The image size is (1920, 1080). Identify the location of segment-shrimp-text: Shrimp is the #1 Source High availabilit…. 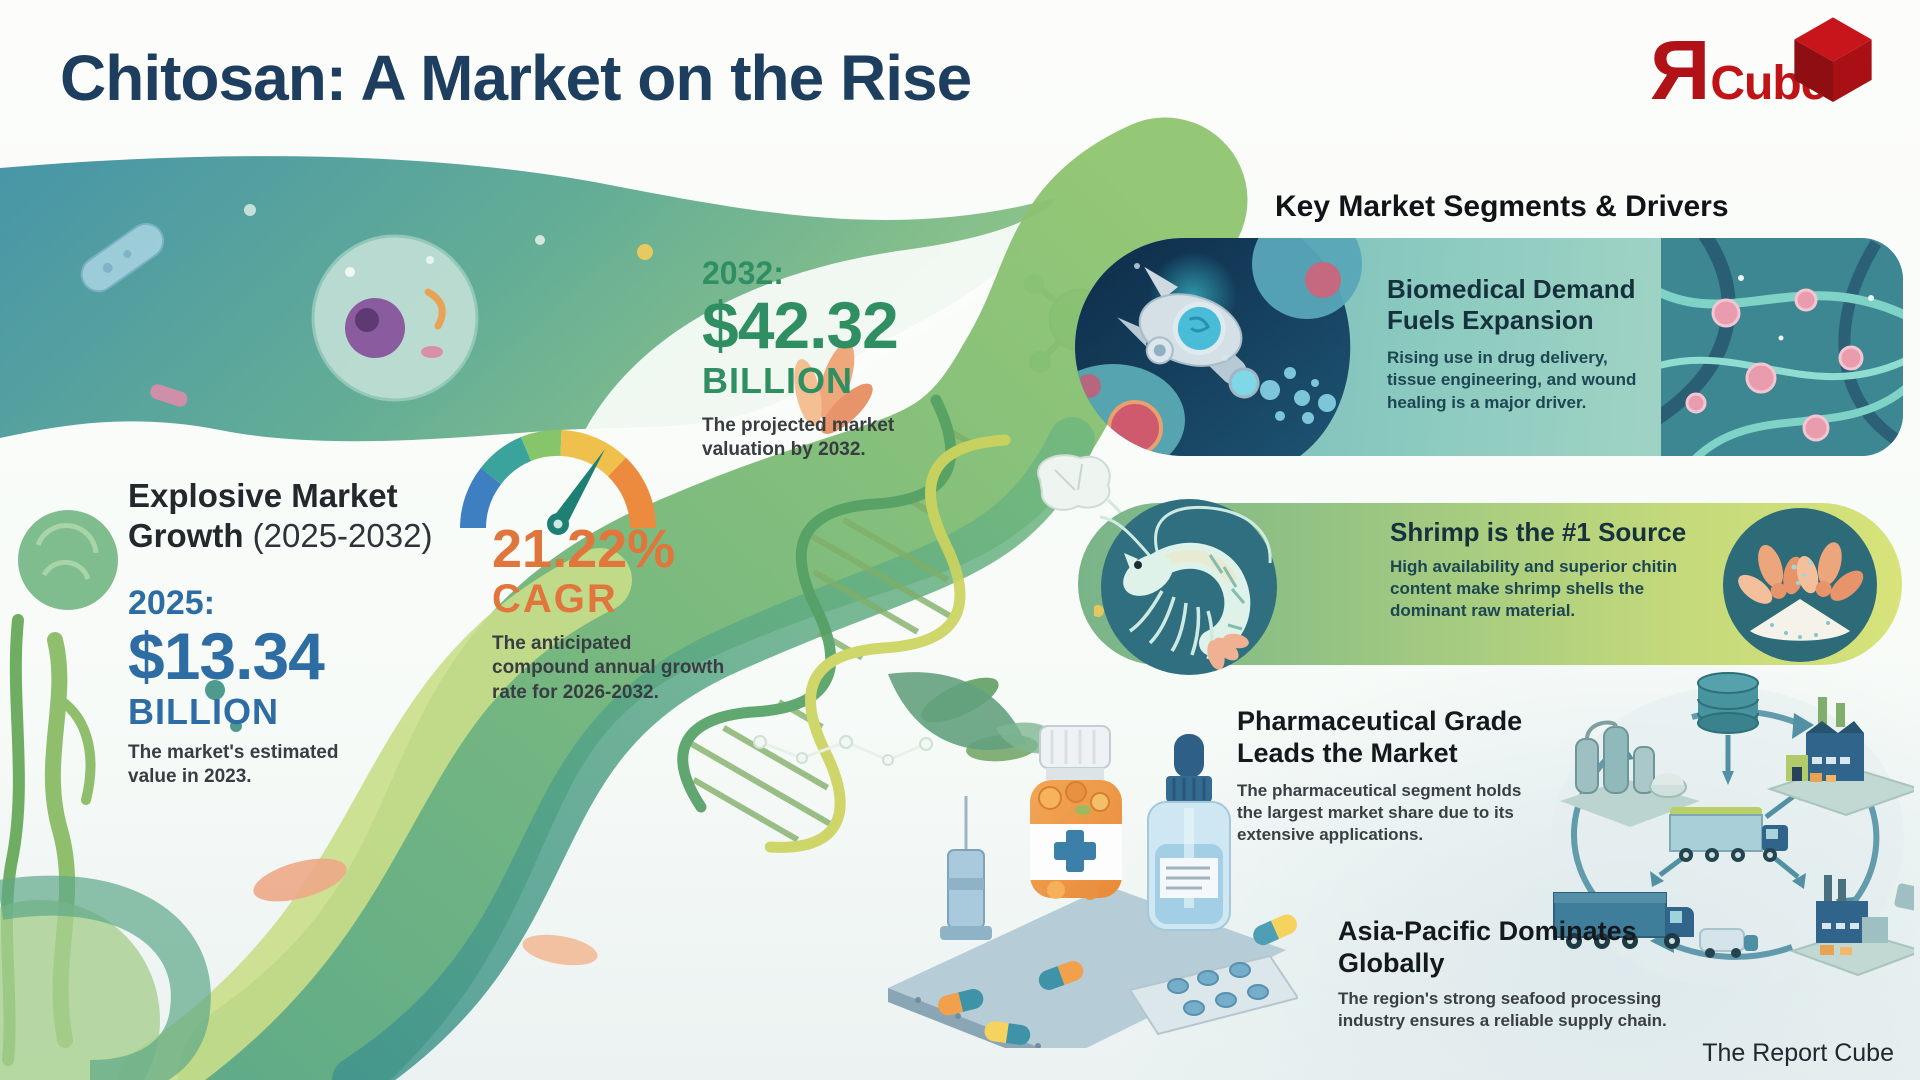
(1545, 569).